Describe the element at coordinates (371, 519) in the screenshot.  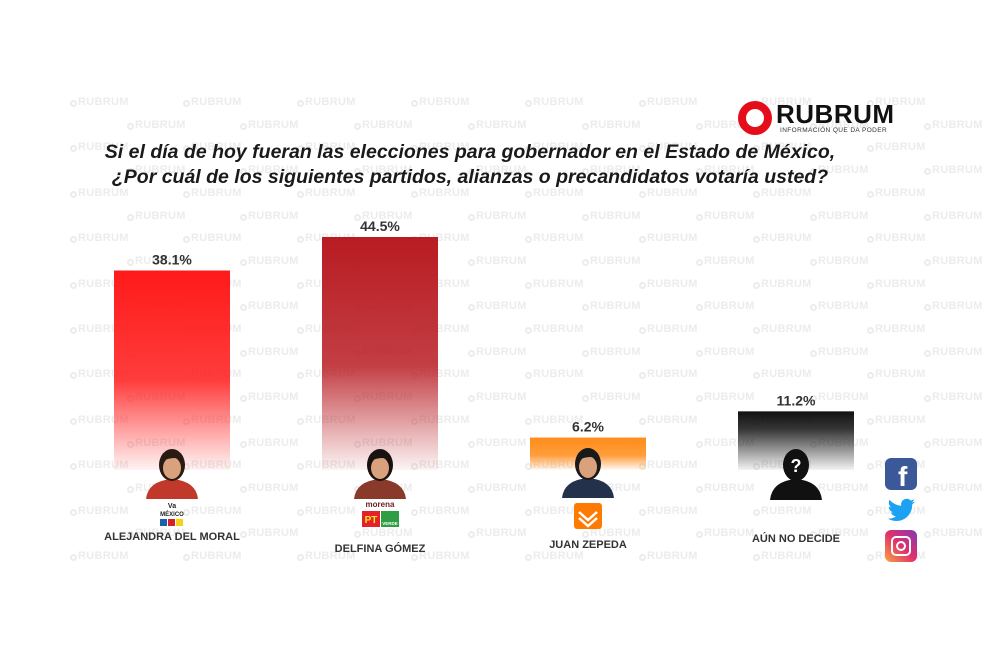
I see `pt-logo-box` at that location.